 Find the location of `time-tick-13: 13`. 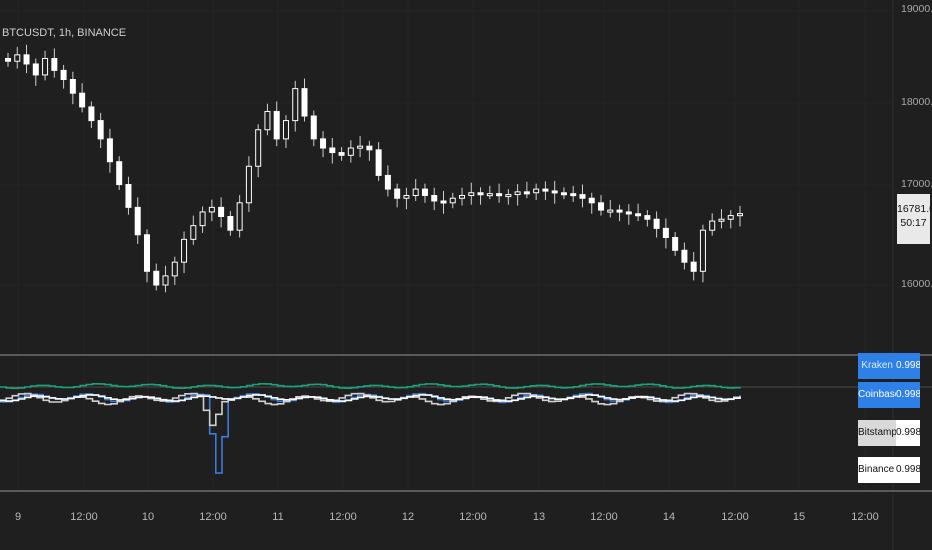

time-tick-13: 13 is located at coordinates (539, 517).